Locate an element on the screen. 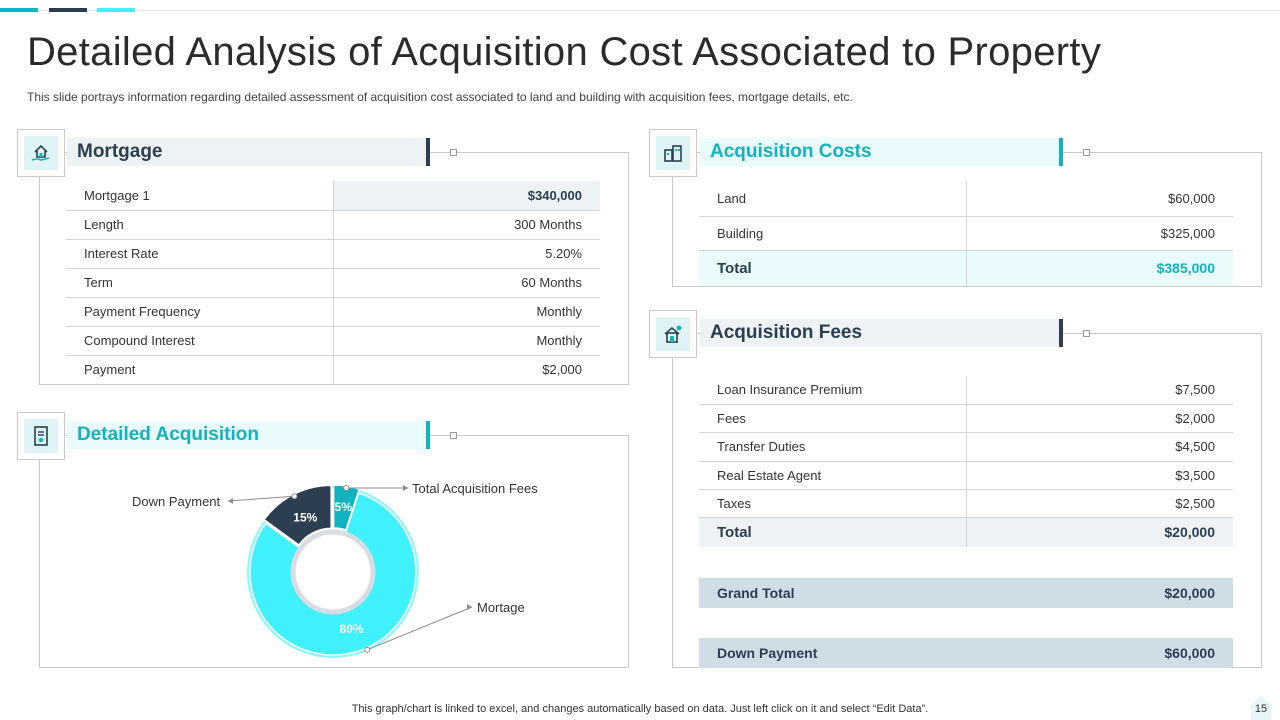  row-label: Fees is located at coordinates (833, 418).